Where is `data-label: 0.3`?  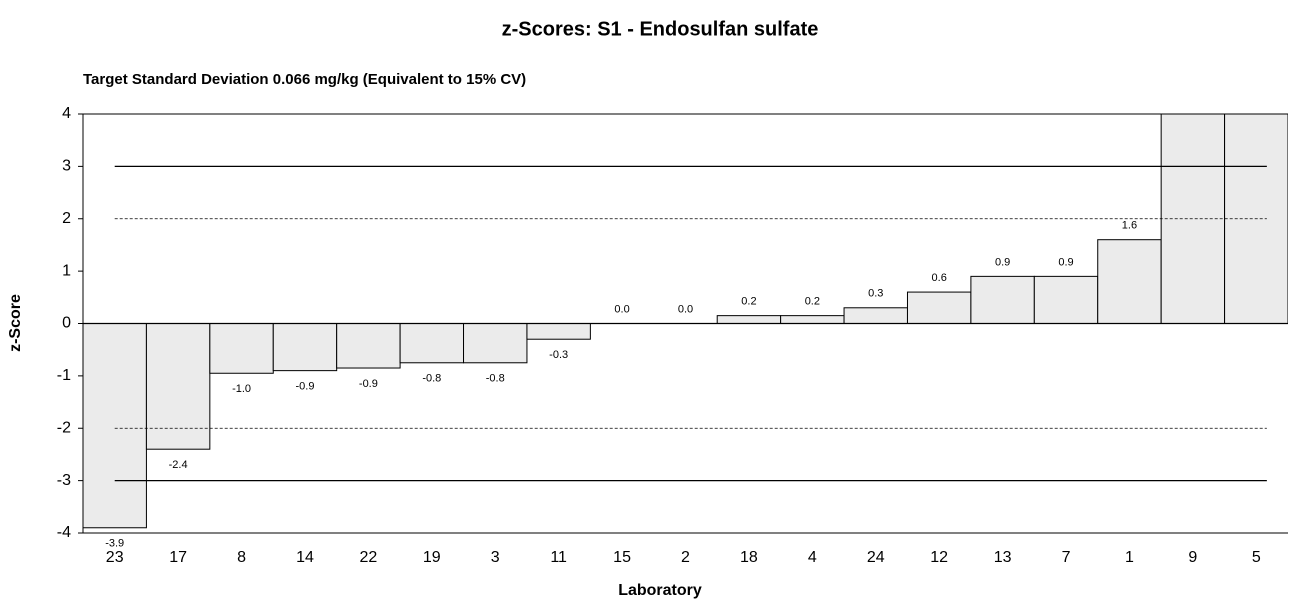 data-label: 0.3 is located at coordinates (875, 294).